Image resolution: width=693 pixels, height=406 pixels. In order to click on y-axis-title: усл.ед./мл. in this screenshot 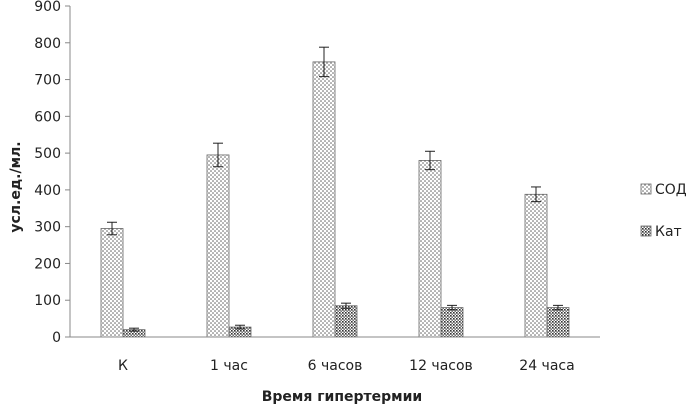, I will do `click(16, 186)`.